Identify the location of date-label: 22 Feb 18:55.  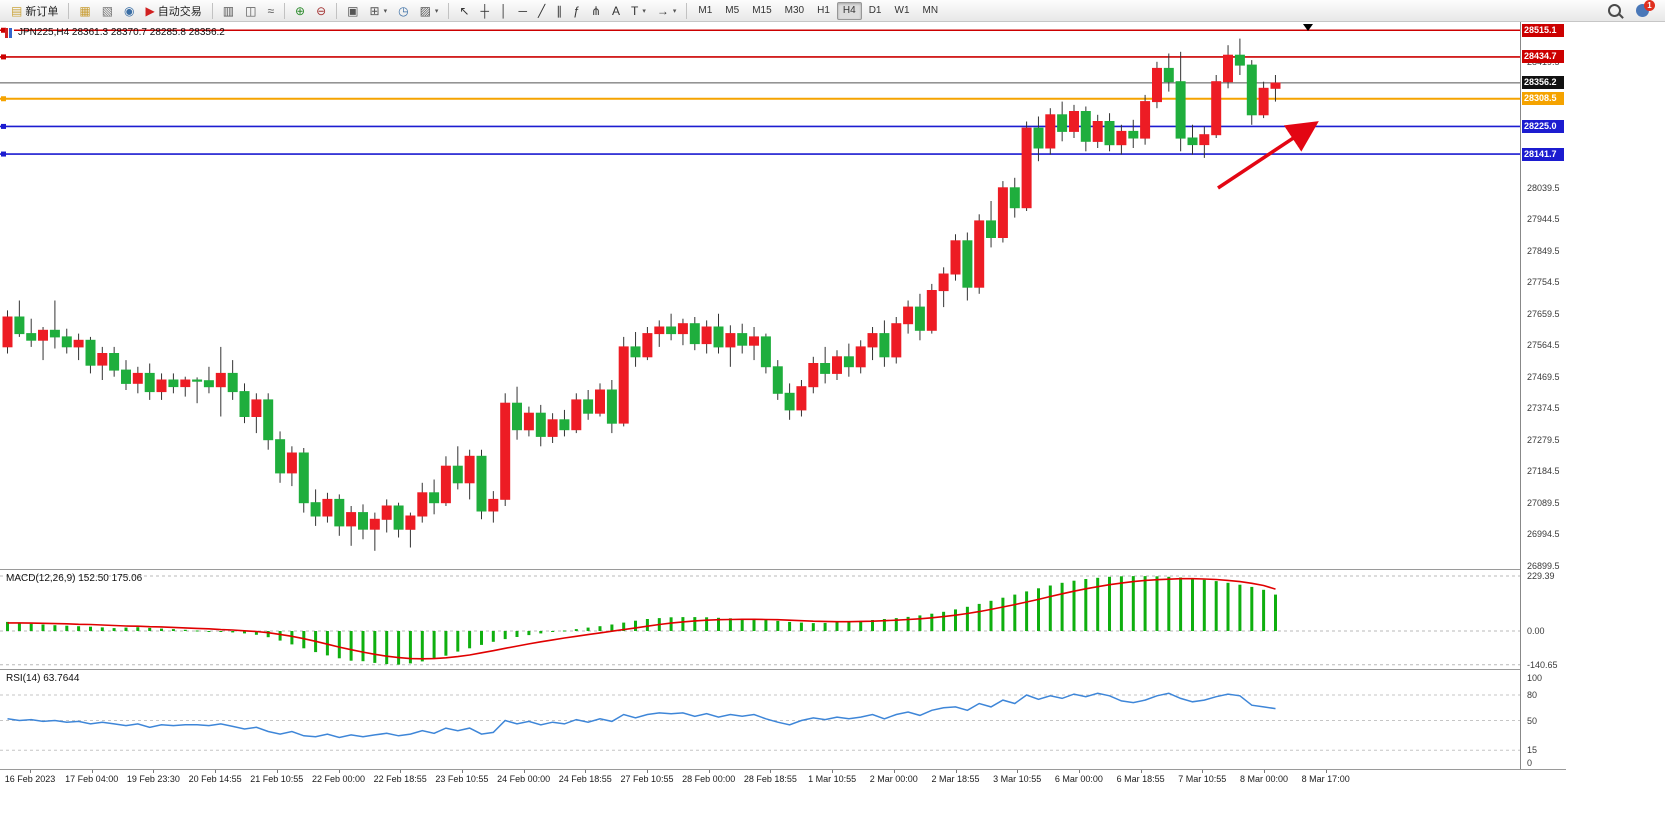
(400, 779).